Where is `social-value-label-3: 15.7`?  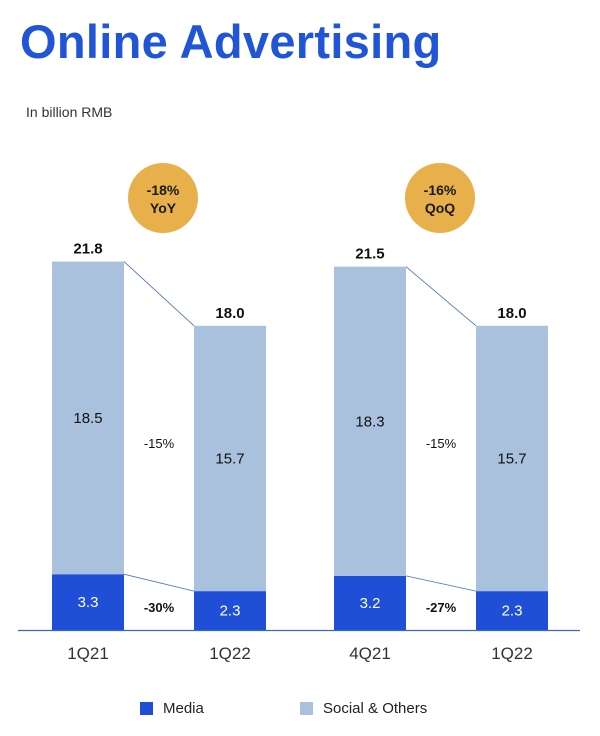
social-value-label-3: 15.7 is located at coordinates (511, 458).